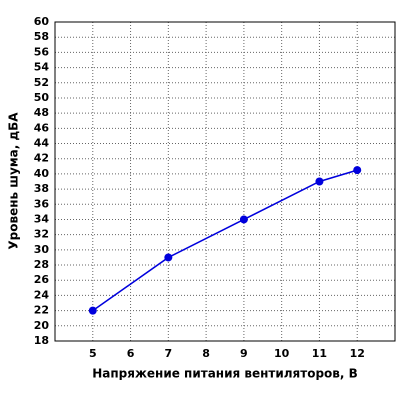 The width and height of the screenshot is (400, 400). Describe the element at coordinates (225, 374) in the screenshot. I see `x-axis-label: Напряжение питания вентиляторов, В` at that location.